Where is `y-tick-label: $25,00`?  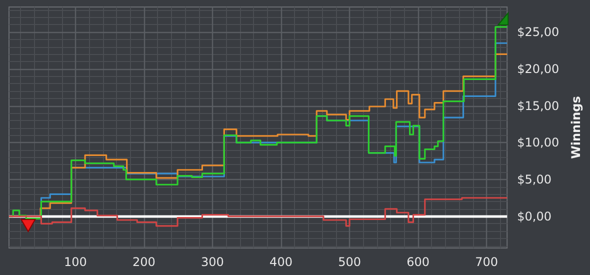
y-tick-label: $25,00 is located at coordinates (538, 32).